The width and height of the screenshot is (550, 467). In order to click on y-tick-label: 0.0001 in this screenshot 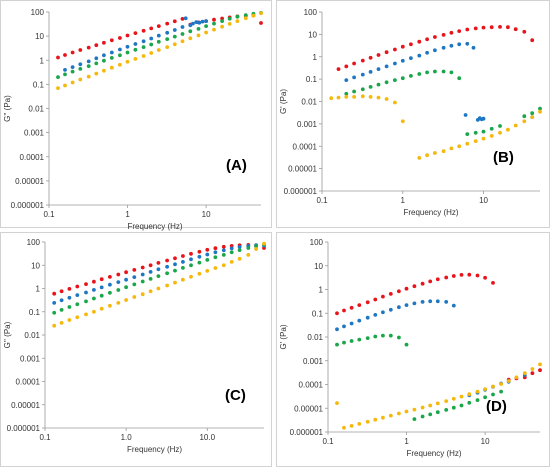, I will do `click(28, 382)`.